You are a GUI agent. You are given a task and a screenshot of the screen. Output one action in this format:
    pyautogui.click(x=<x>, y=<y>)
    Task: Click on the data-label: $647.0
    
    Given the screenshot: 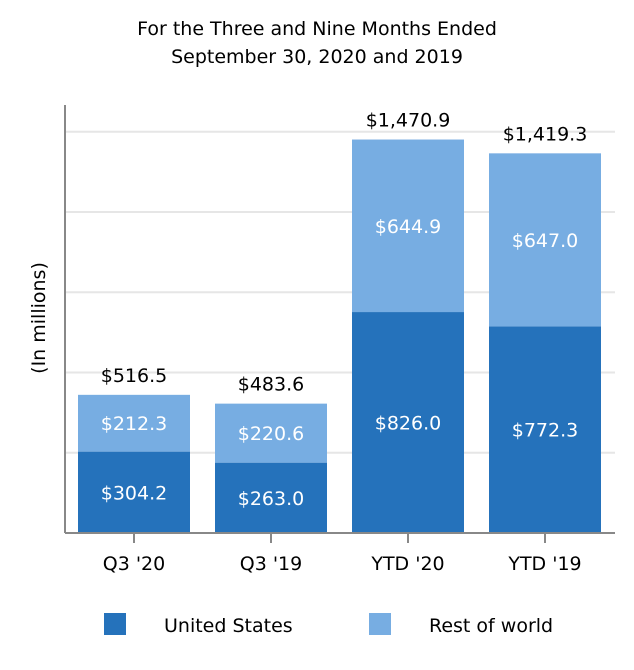 What is the action you would take?
    pyautogui.click(x=545, y=241)
    